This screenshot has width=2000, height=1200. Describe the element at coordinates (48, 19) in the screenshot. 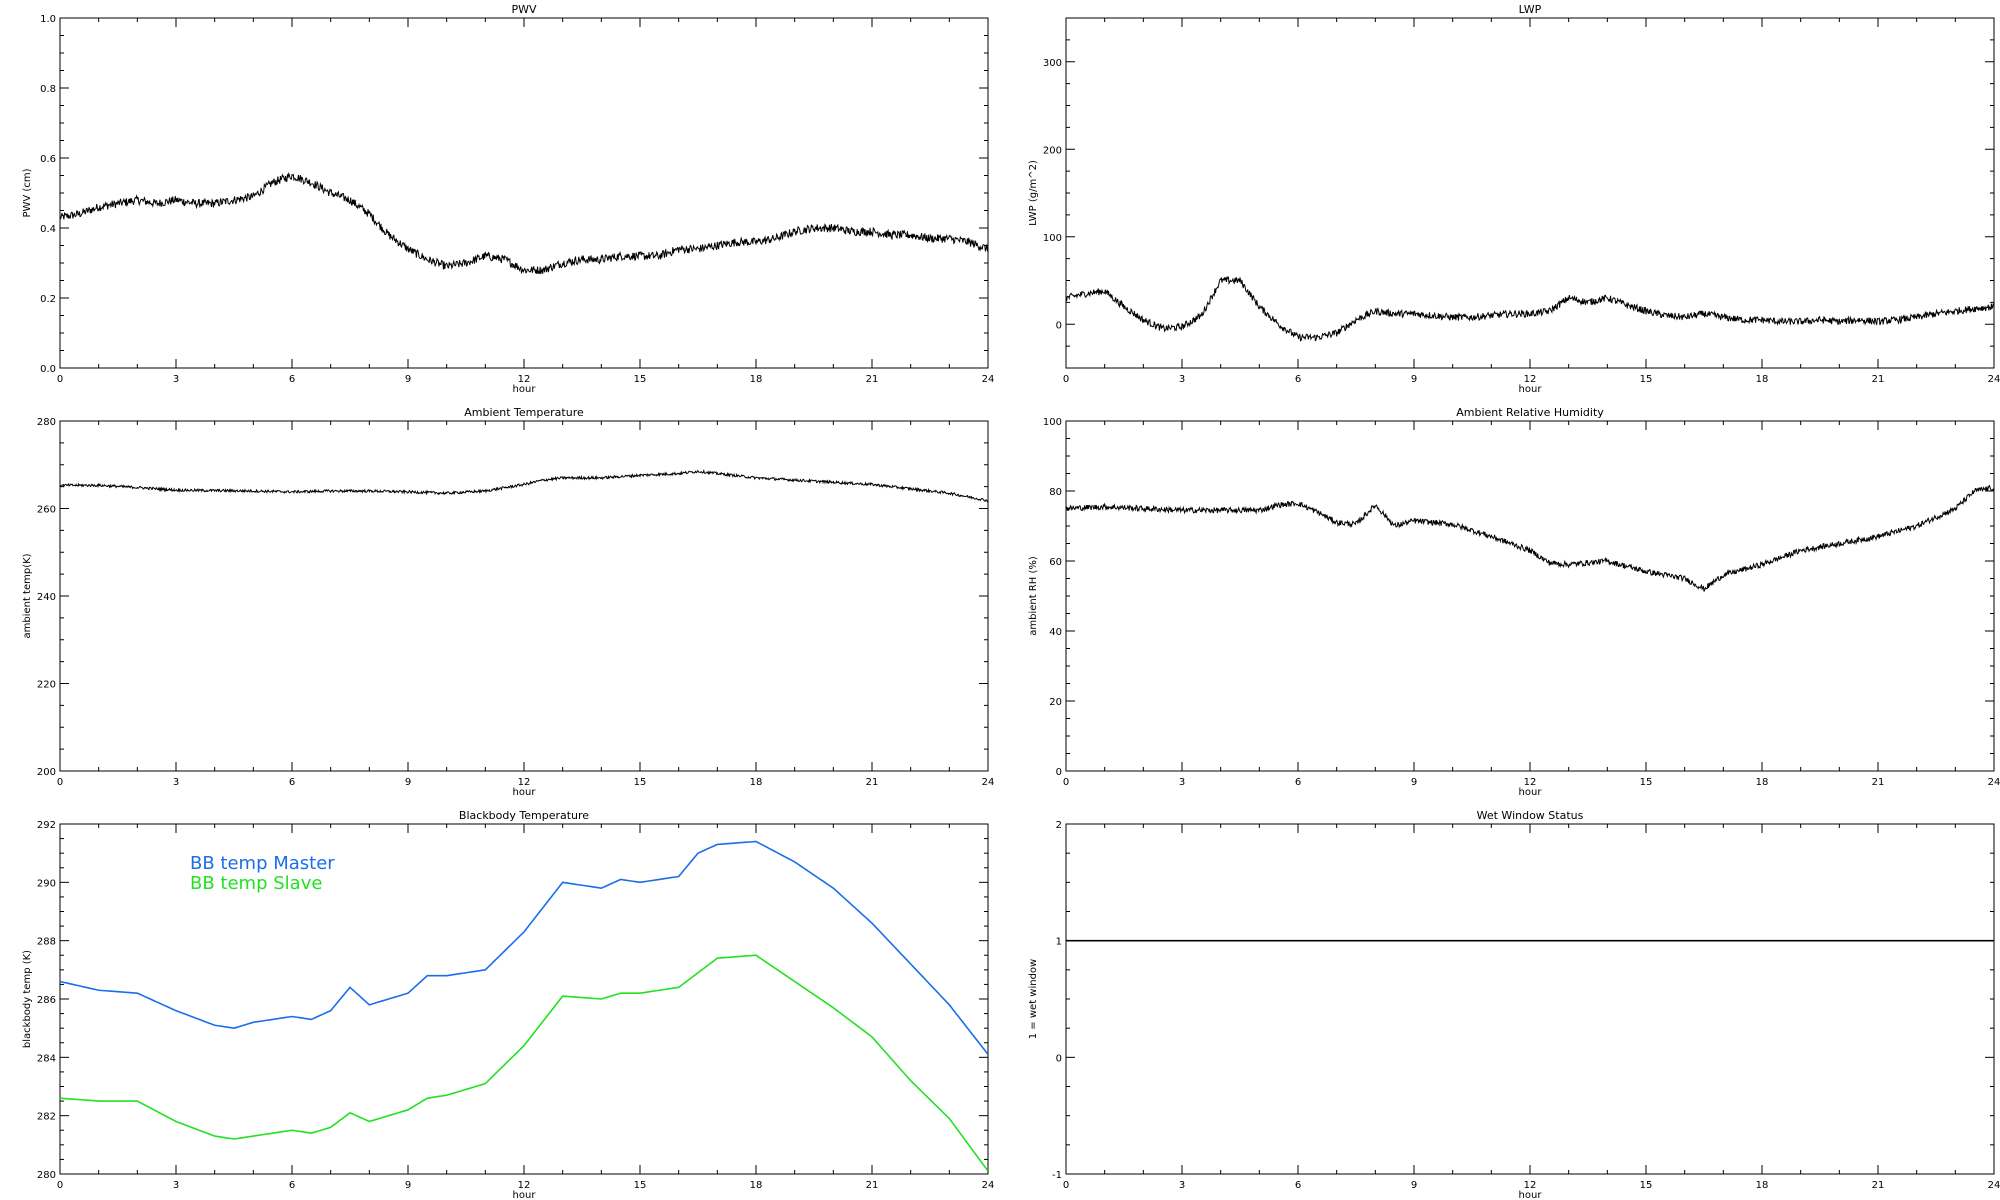

I see `y-tick-label: 1.0` at that location.